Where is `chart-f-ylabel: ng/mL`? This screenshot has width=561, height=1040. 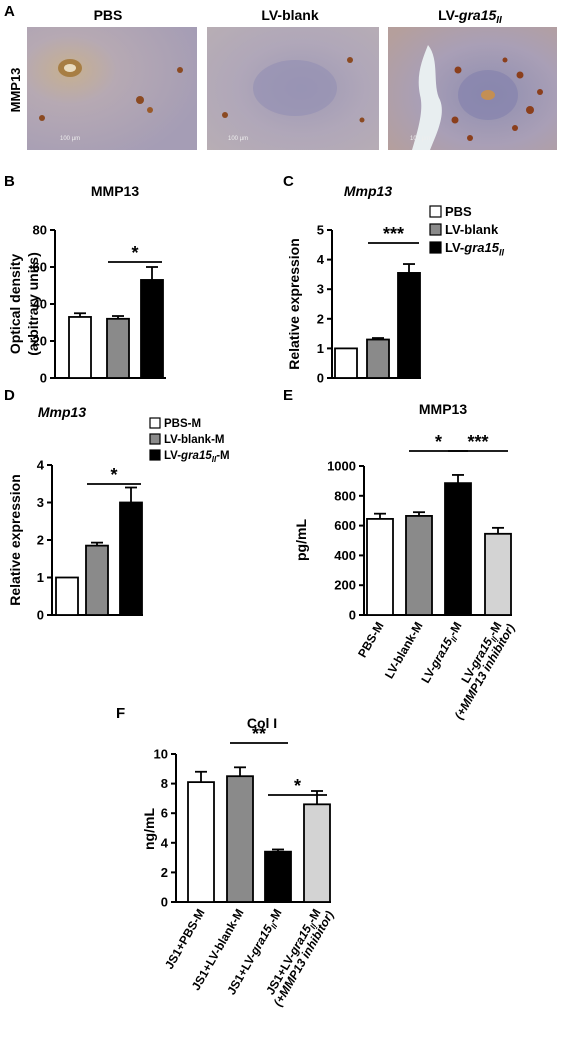 chart-f-ylabel: ng/mL is located at coordinates (149, 829).